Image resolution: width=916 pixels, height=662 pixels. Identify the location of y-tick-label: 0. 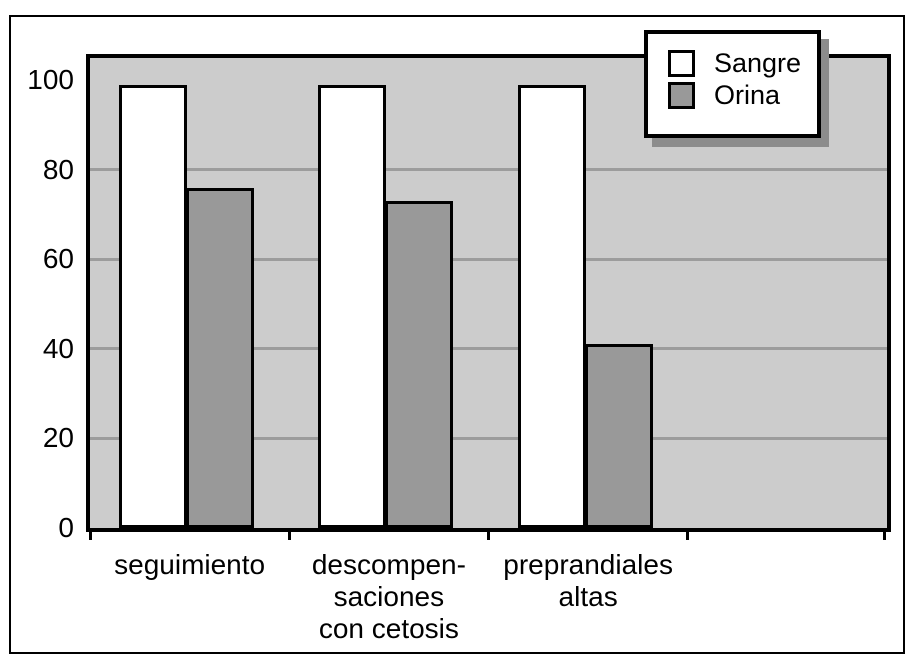
(66, 527).